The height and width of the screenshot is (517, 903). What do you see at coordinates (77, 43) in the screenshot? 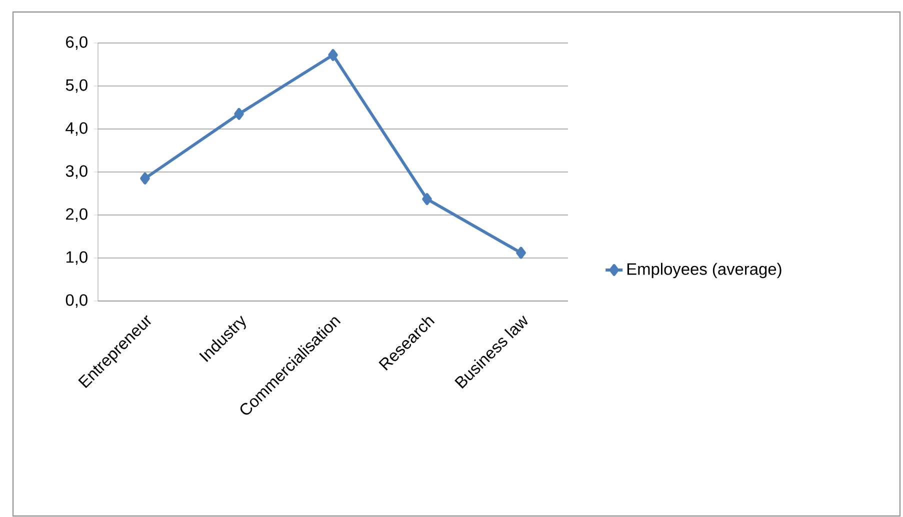
I see `y-tick-label: 6,0` at bounding box center [77, 43].